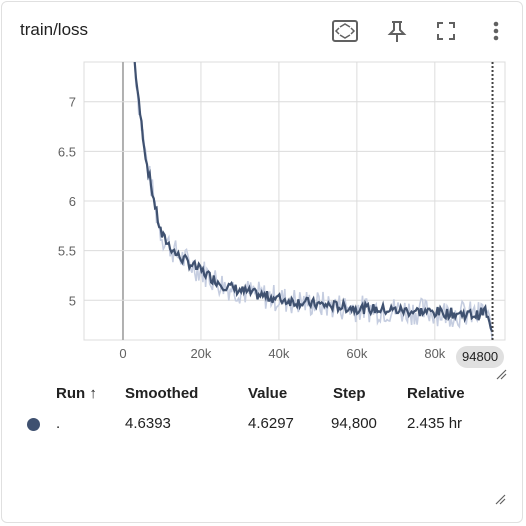 Image resolution: width=526 pixels, height=526 pixels. I want to click on cell-step: 94,800, so click(354, 423).